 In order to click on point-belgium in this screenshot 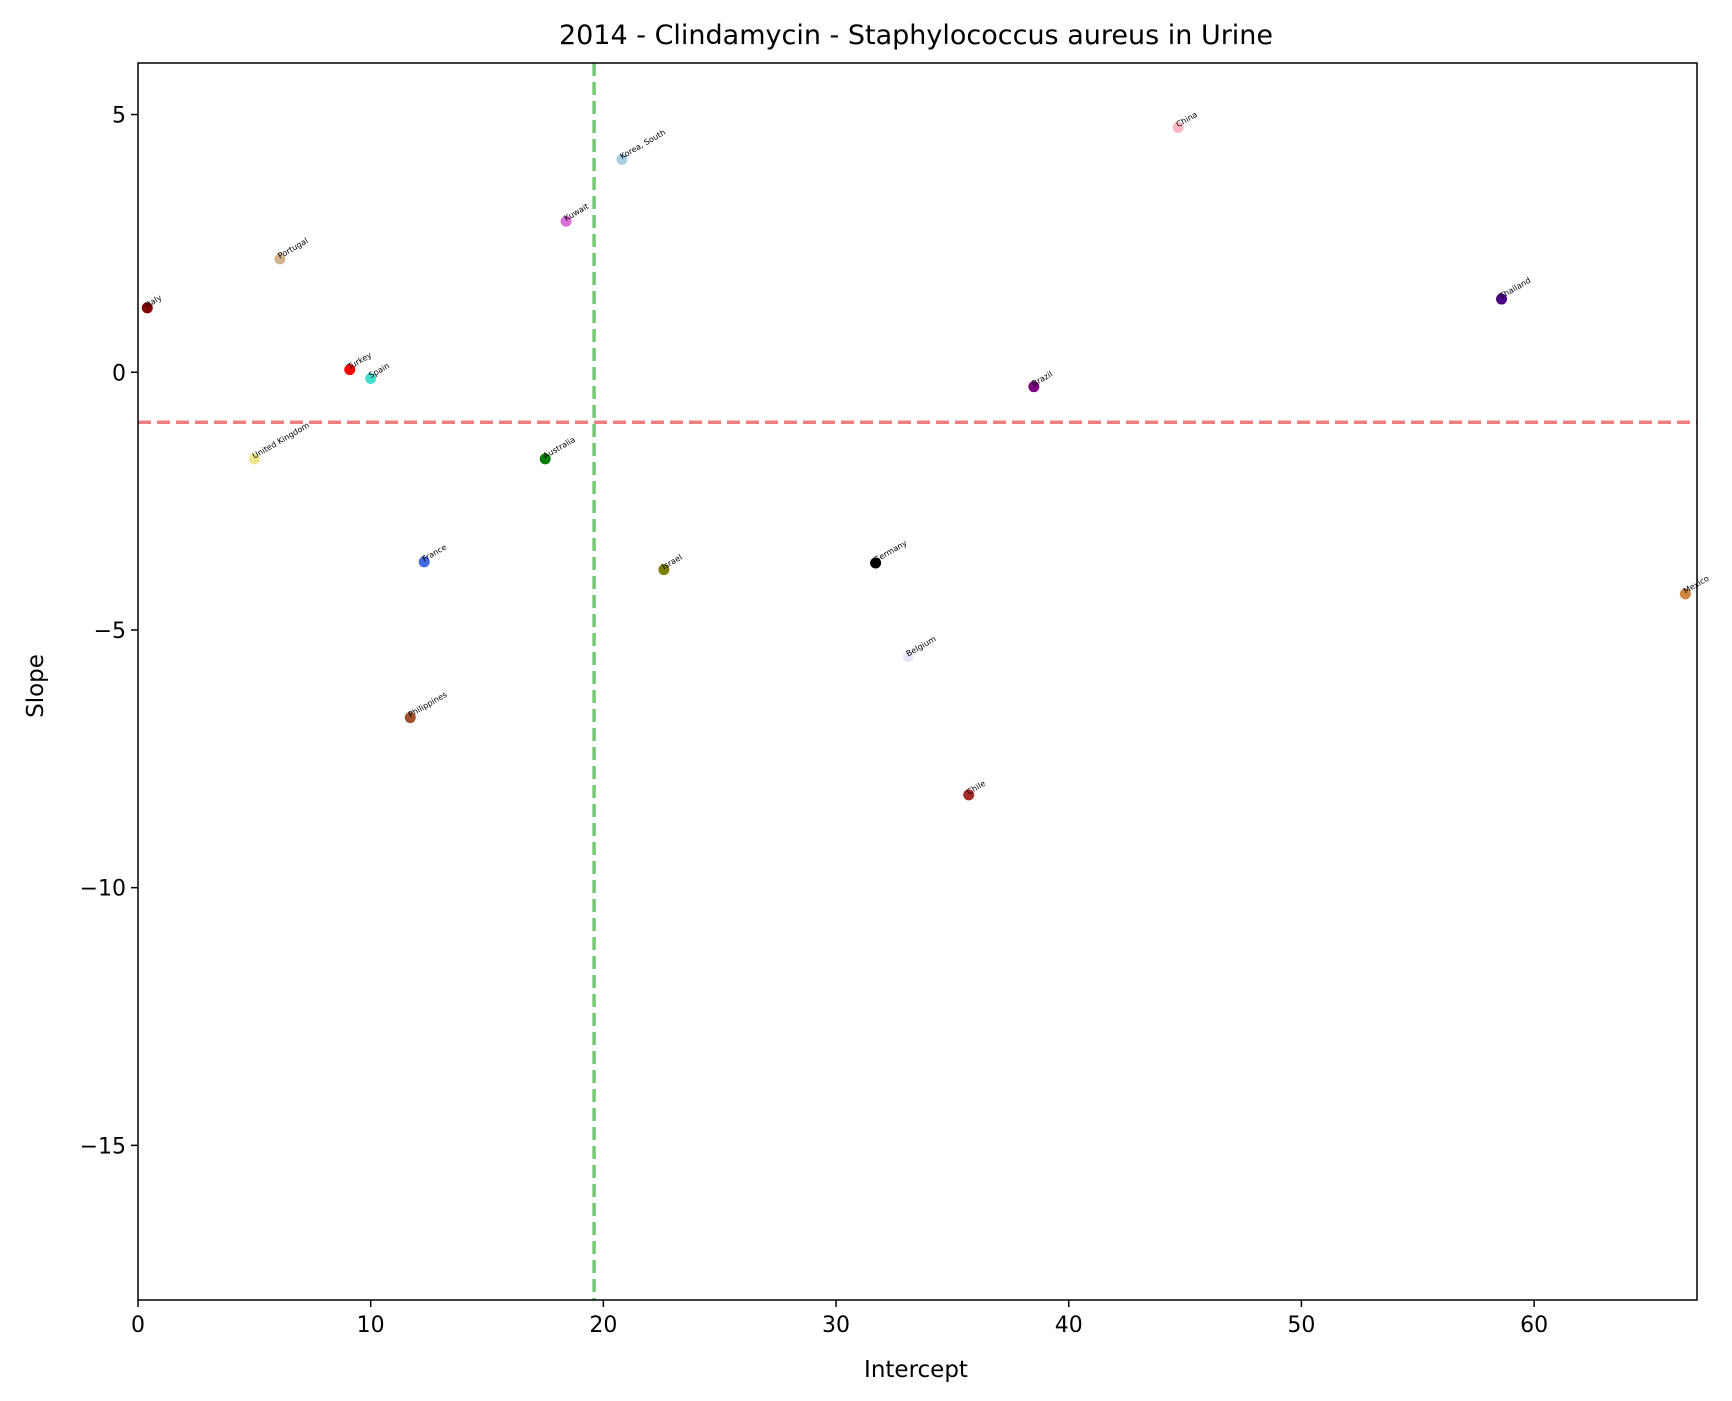, I will do `click(908, 657)`.